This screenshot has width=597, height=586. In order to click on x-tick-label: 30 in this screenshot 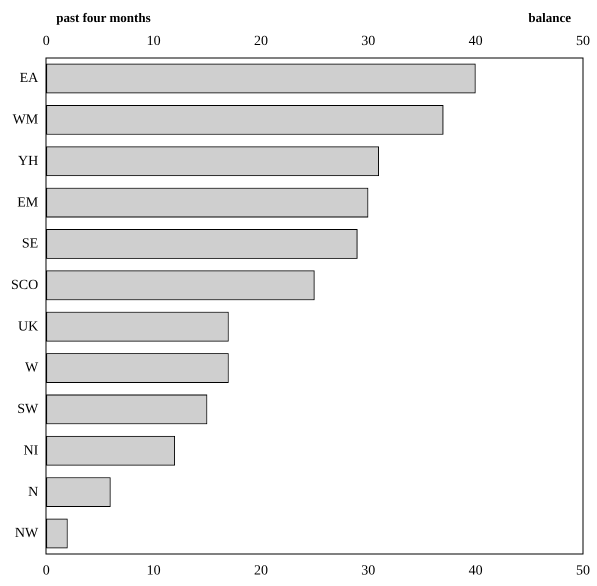, I will do `click(368, 570)`.